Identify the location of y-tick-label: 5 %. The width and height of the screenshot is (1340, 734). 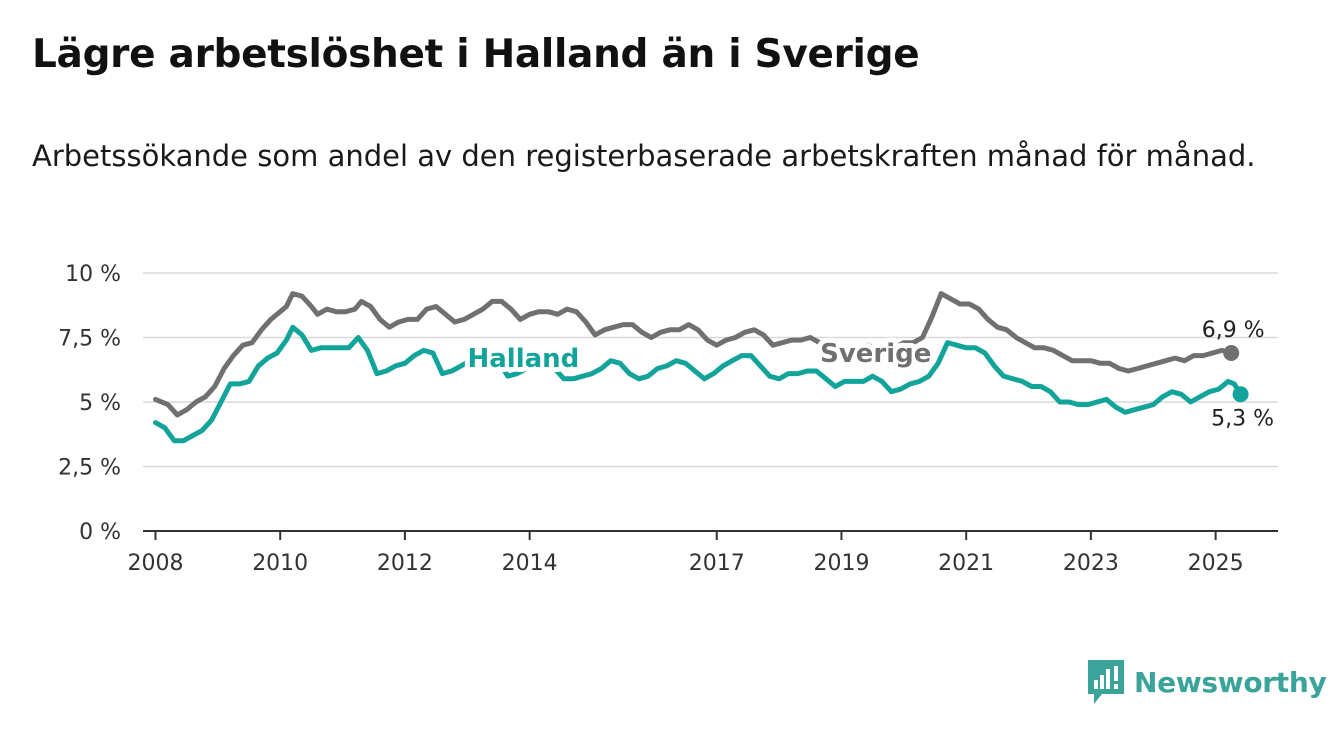
(100, 403).